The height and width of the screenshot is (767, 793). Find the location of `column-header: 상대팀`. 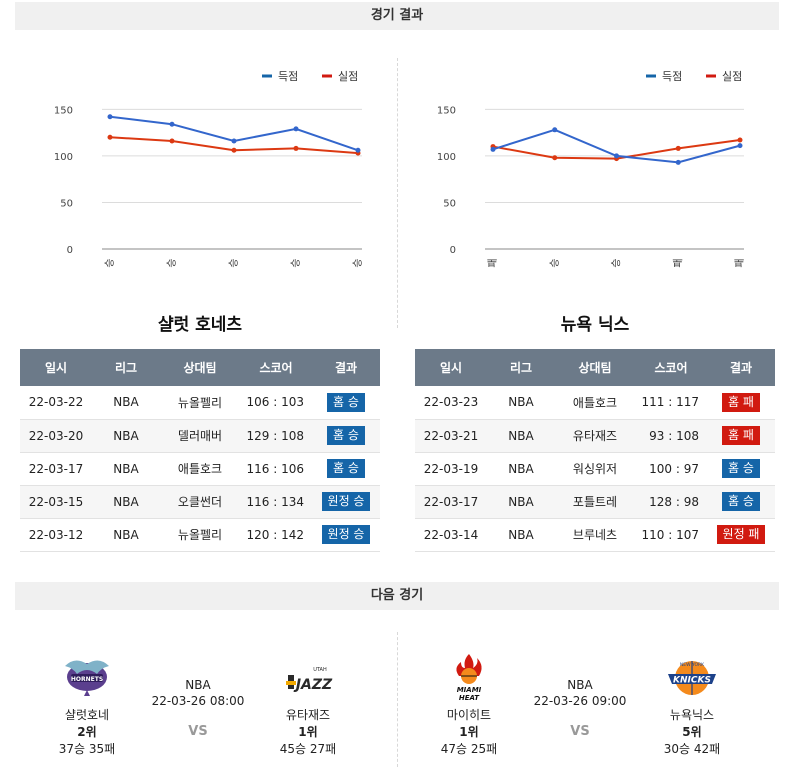

column-header: 상대팀 is located at coordinates (595, 367).